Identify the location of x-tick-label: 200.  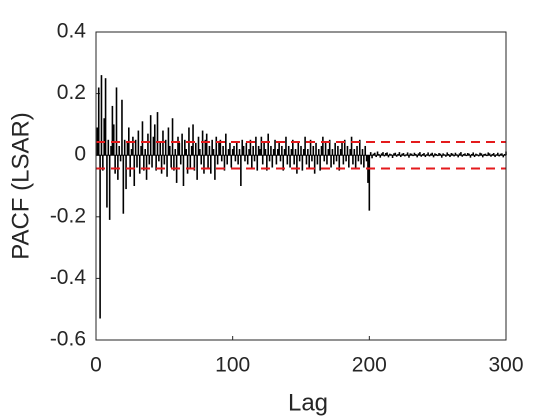
(369, 365).